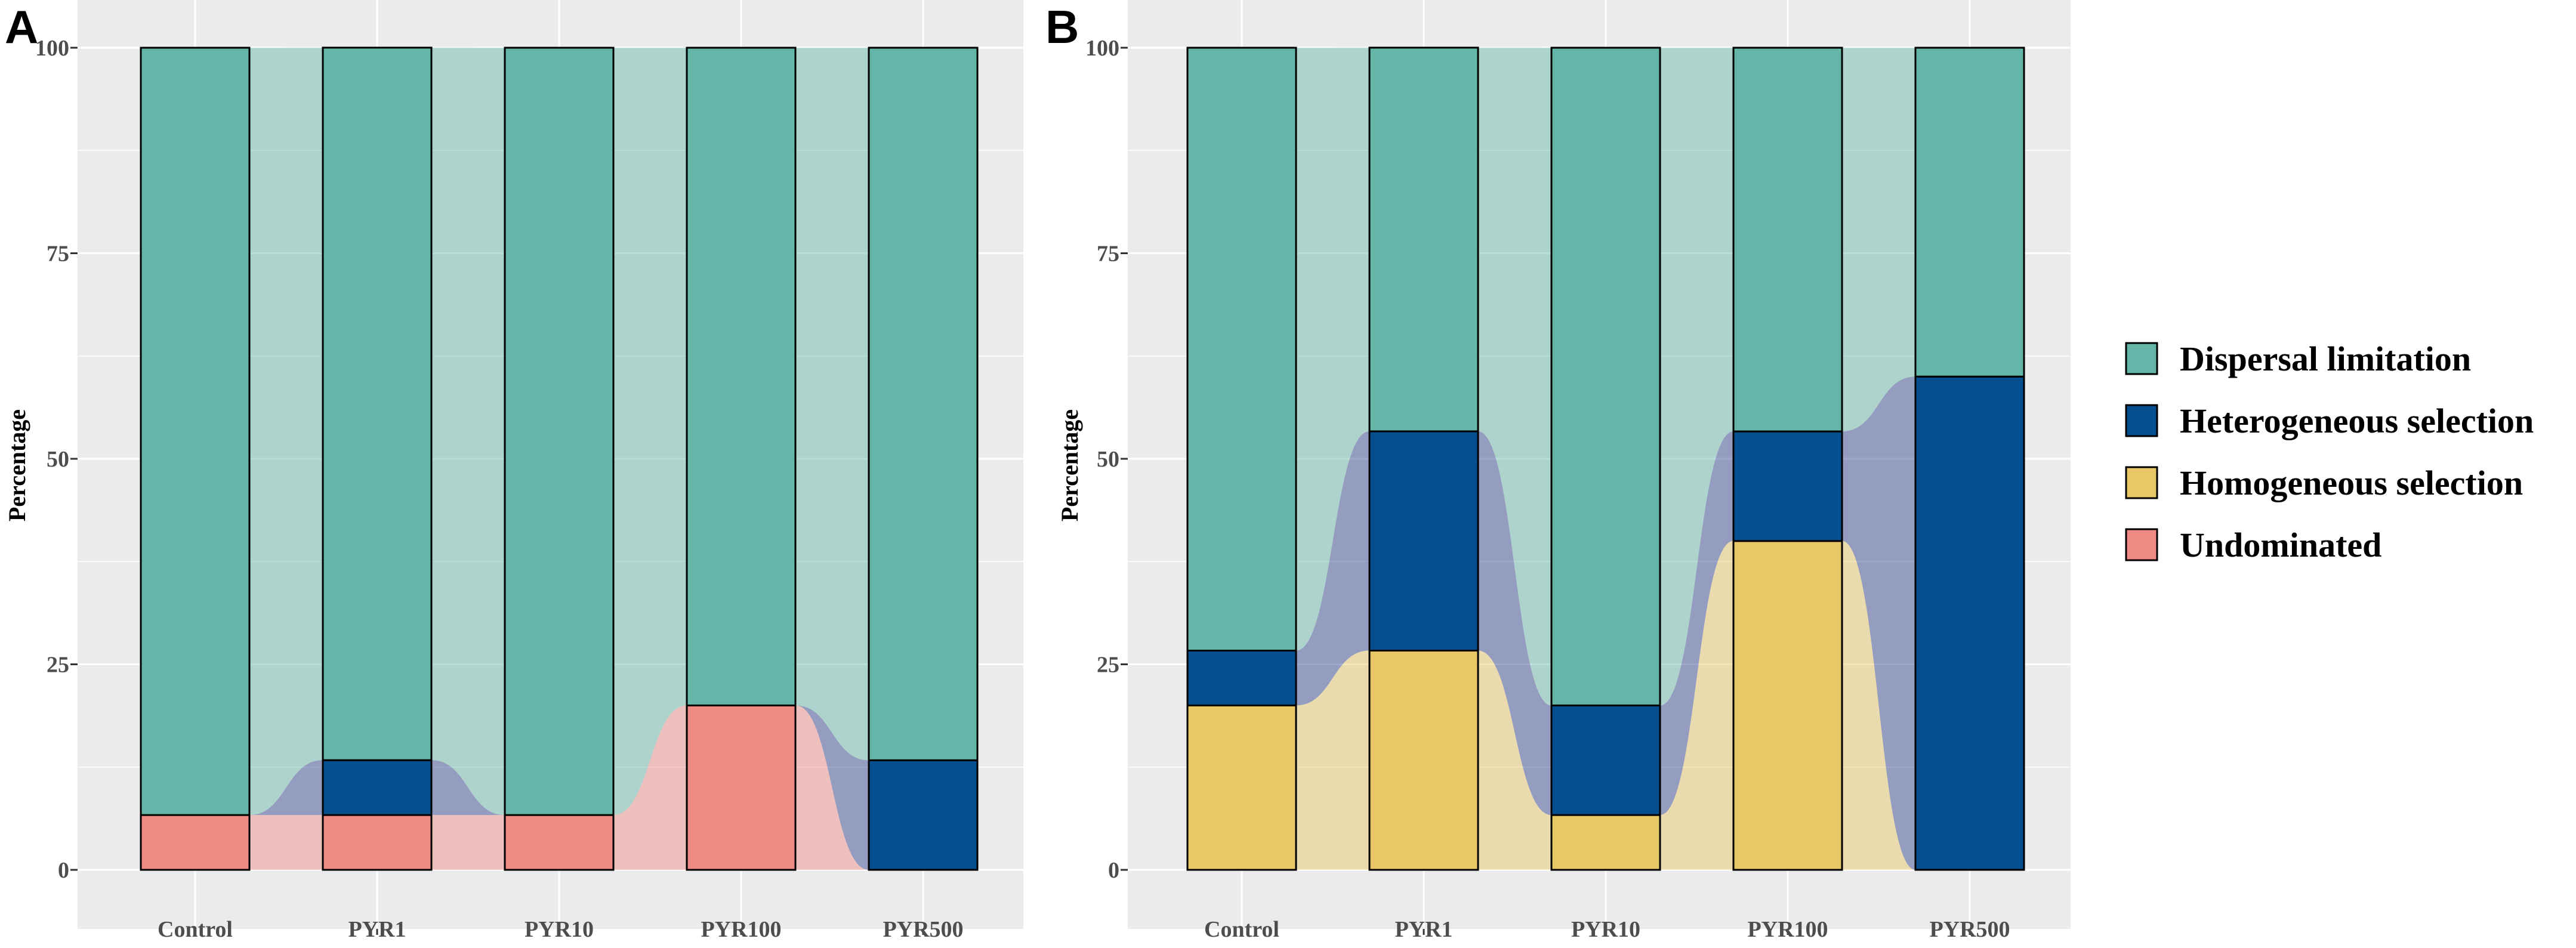 The height and width of the screenshot is (948, 2576). What do you see at coordinates (560, 842) in the screenshot?
I see `bar-pyr10-undominated` at bounding box center [560, 842].